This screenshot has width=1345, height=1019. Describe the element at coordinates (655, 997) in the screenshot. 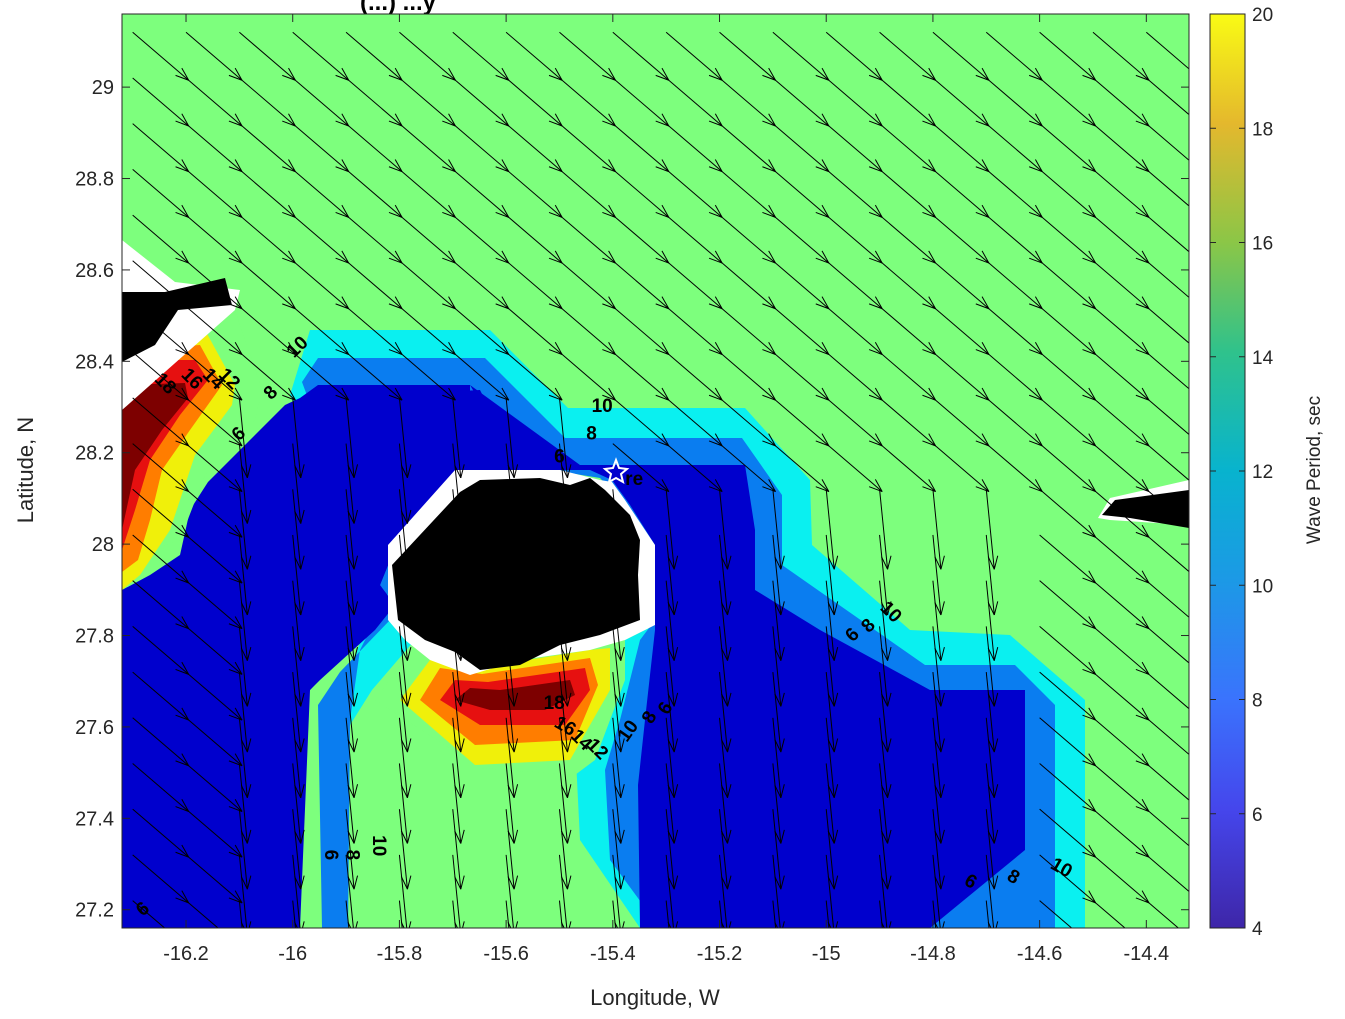

I see `x-axis-label: Longitude, W` at that location.